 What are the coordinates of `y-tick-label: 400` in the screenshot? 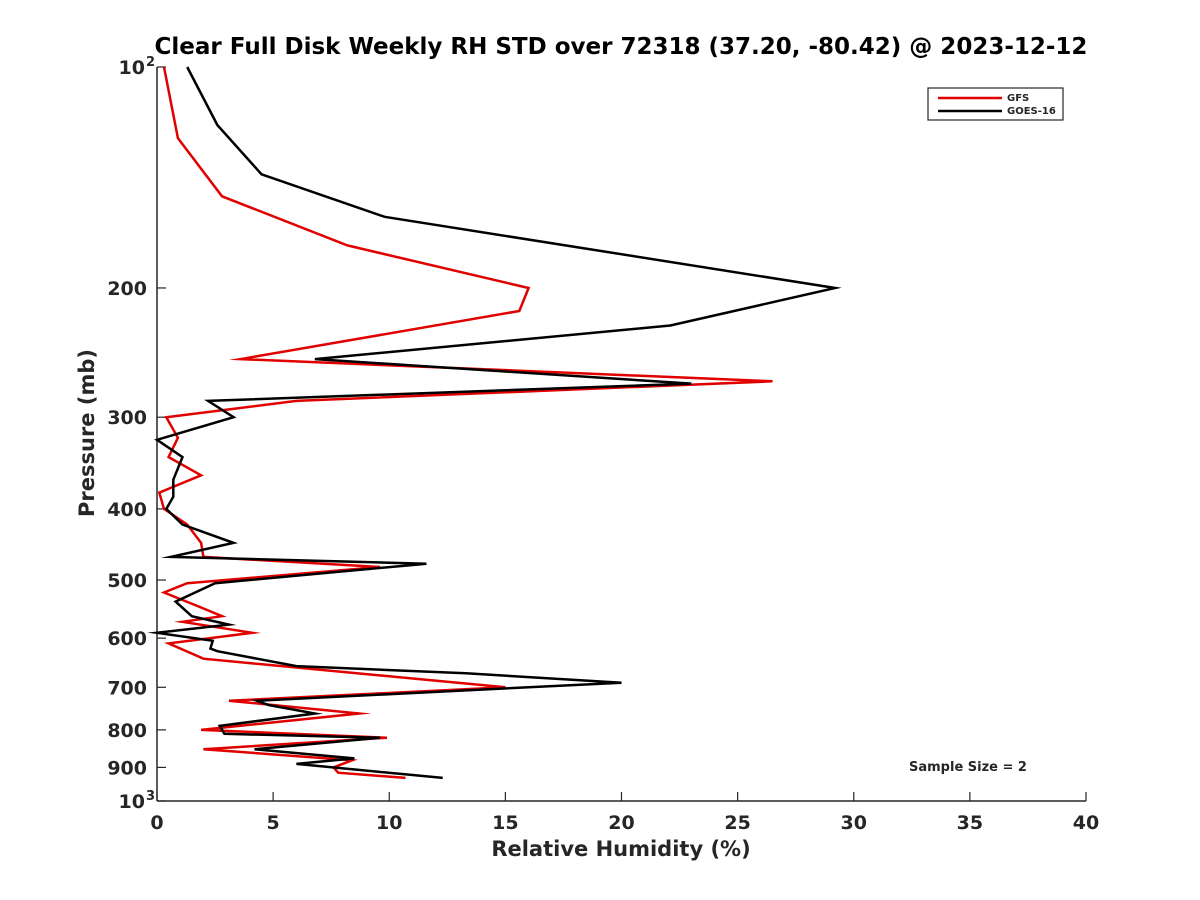 It's located at (127, 510).